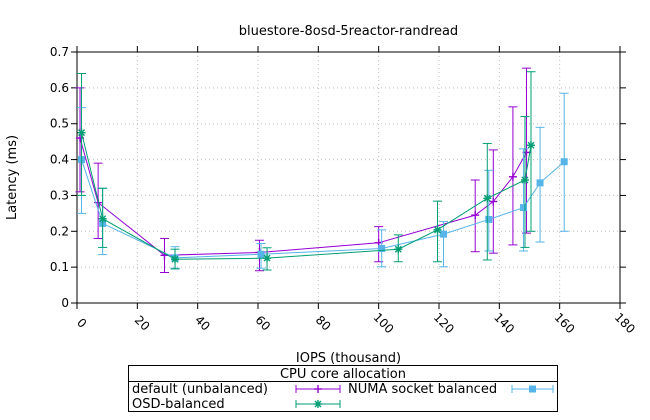  What do you see at coordinates (200, 389) in the screenshot?
I see `legend-label: default (unbalanced)` at bounding box center [200, 389].